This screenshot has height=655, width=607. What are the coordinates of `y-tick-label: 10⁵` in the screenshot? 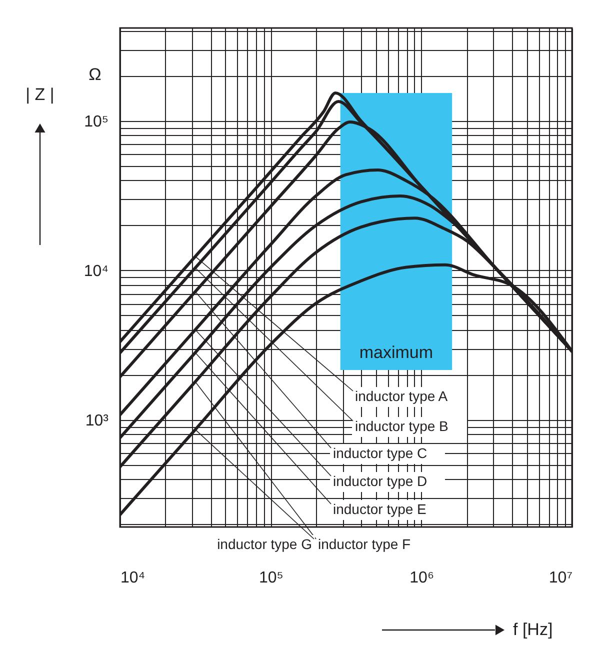 It's located at (96, 121).